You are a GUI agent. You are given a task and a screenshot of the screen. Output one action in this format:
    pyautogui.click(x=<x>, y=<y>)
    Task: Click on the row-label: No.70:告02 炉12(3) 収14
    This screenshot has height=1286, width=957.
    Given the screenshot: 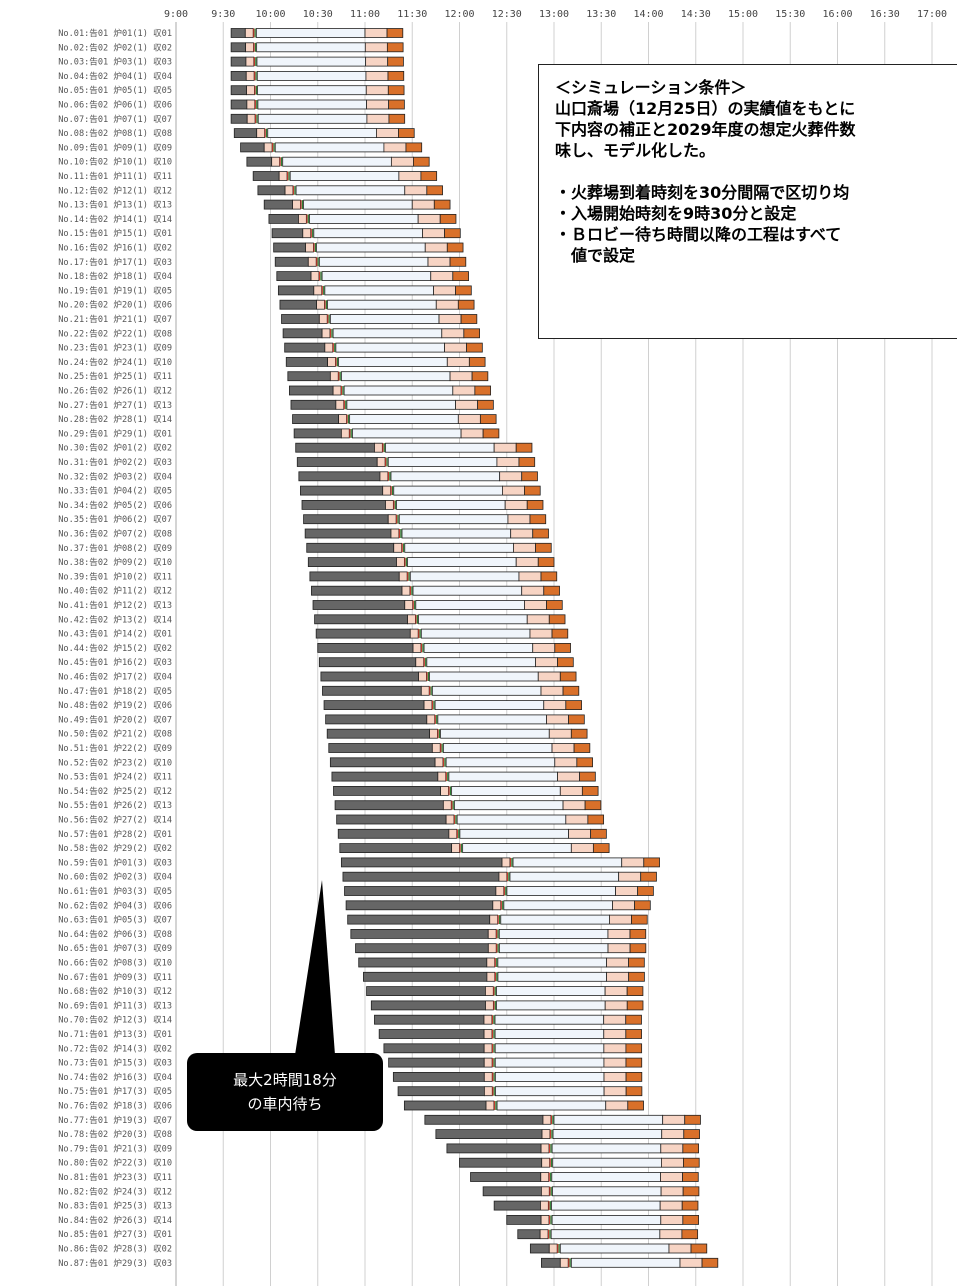 What is the action you would take?
    pyautogui.click(x=115, y=1020)
    